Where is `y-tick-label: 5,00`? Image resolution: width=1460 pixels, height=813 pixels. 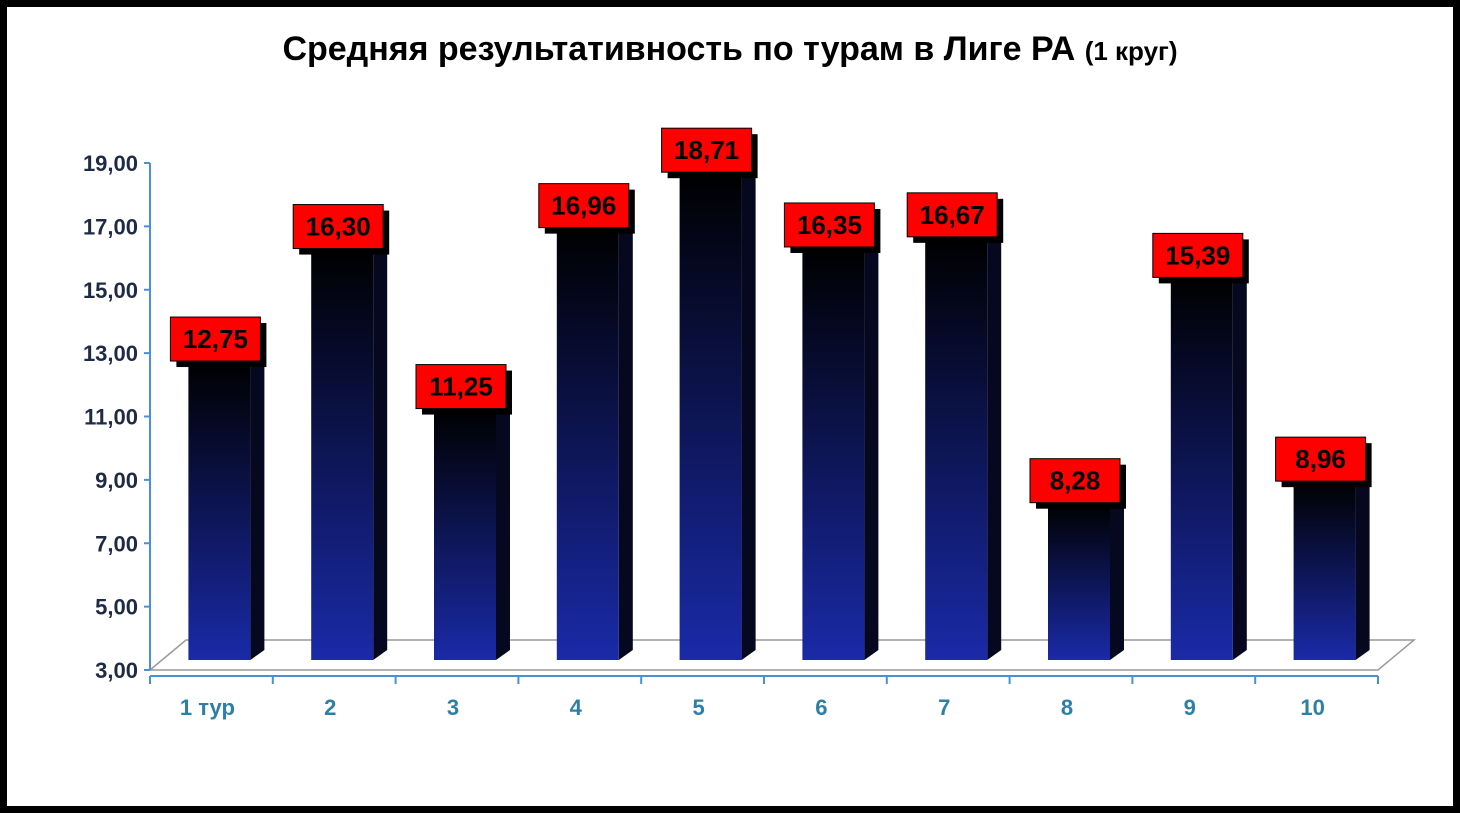 y-tick-label: 5,00 is located at coordinates (116, 607).